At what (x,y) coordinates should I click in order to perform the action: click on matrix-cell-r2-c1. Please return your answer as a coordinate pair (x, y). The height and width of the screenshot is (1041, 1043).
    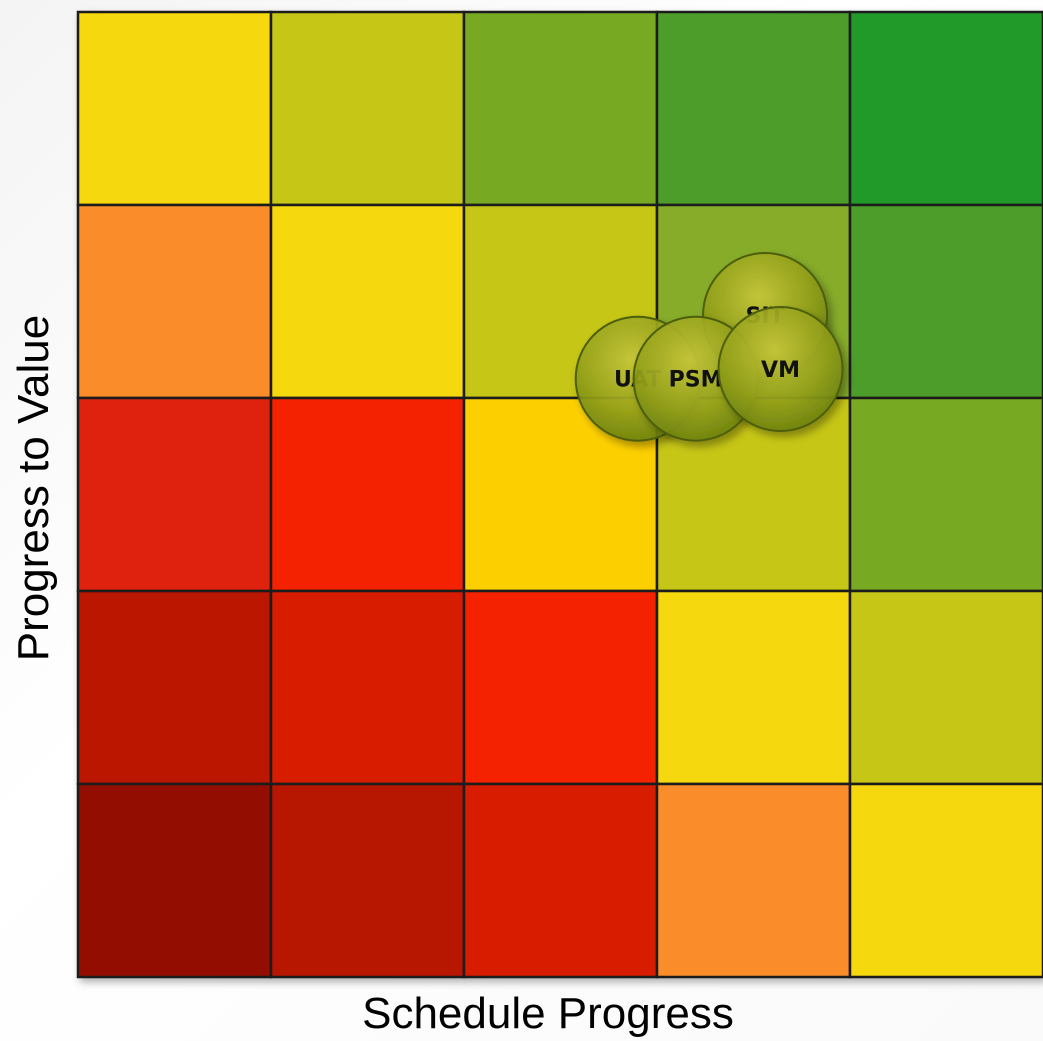
    Looking at the image, I should click on (174, 301).